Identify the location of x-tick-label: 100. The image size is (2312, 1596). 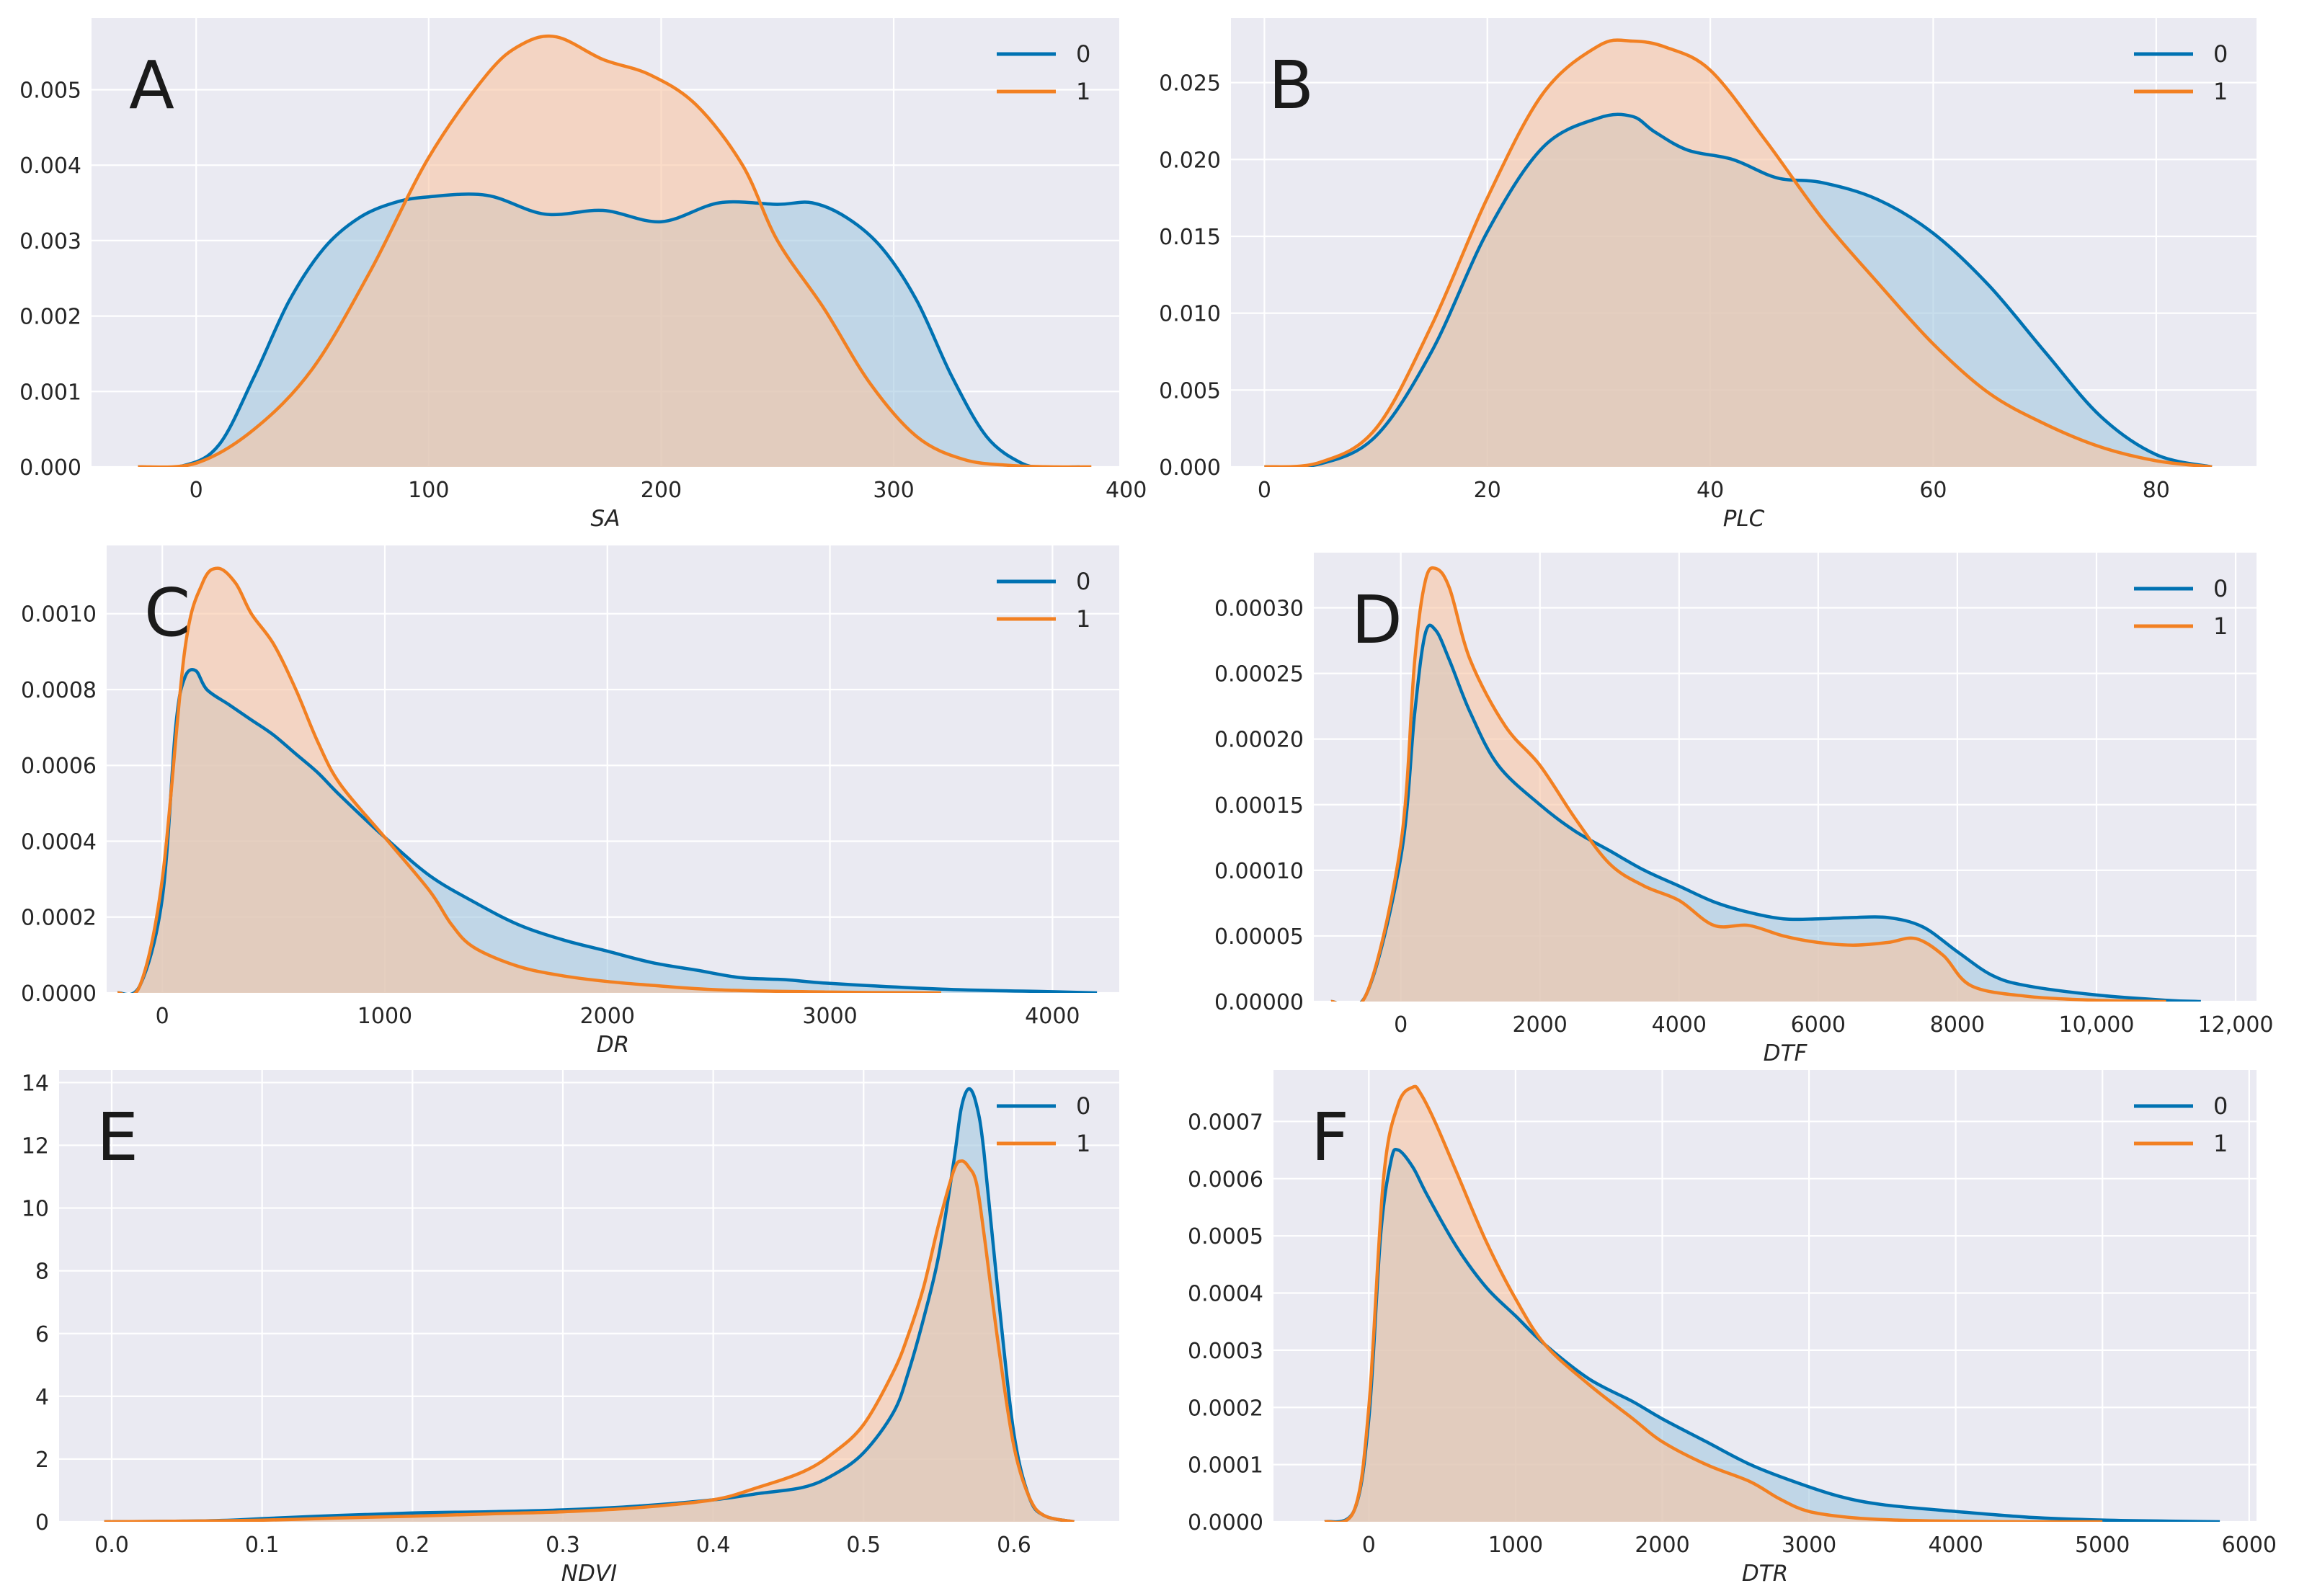
(428, 491).